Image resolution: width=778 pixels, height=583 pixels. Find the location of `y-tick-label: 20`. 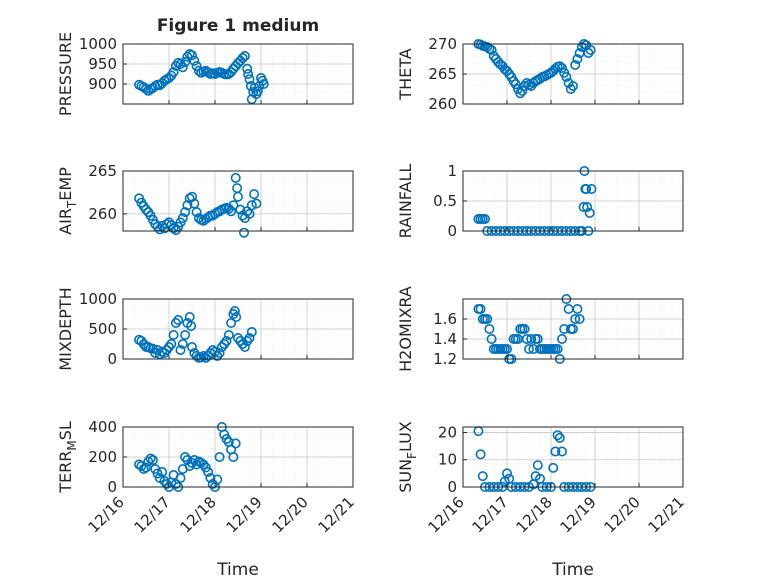

y-tick-label: 20 is located at coordinates (447, 432).